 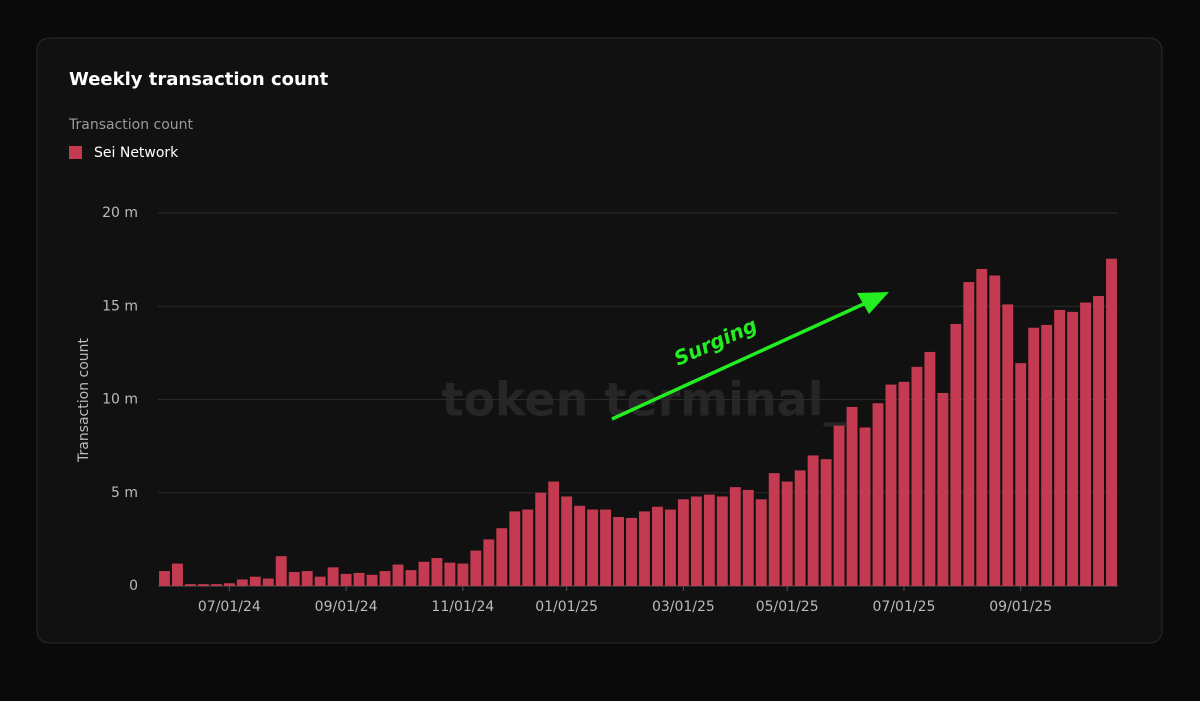 What do you see at coordinates (873, 303) in the screenshot?
I see `annotation-arrowhead` at bounding box center [873, 303].